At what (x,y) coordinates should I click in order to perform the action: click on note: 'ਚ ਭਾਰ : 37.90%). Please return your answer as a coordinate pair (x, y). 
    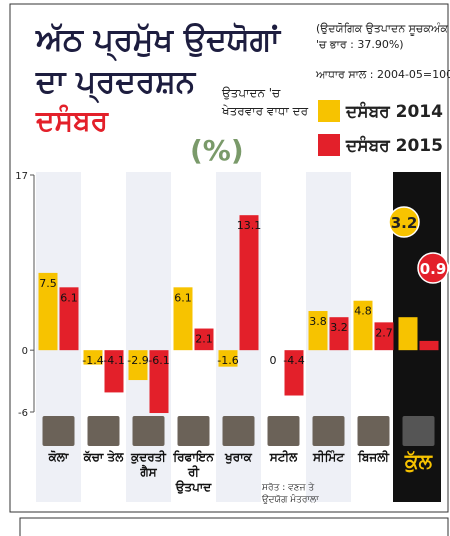
    Looking at the image, I should click on (360, 44).